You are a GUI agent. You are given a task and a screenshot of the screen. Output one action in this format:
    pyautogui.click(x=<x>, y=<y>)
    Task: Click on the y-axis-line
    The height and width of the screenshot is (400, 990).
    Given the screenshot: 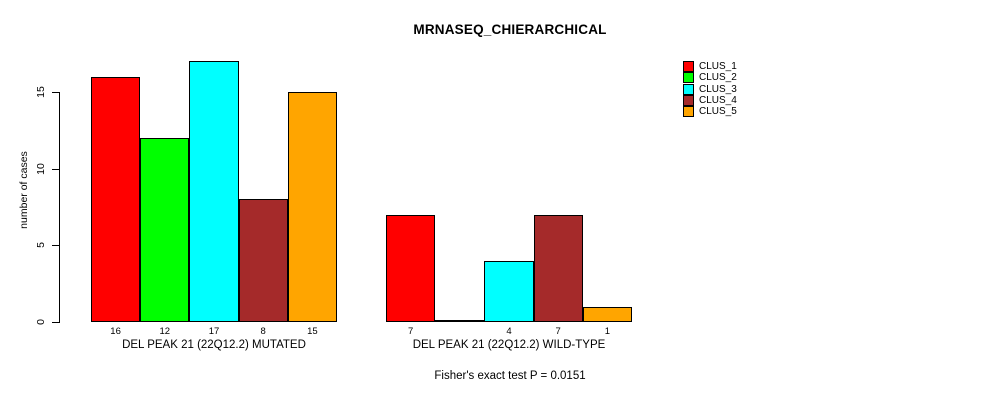 What is the action you would take?
    pyautogui.click(x=59, y=207)
    